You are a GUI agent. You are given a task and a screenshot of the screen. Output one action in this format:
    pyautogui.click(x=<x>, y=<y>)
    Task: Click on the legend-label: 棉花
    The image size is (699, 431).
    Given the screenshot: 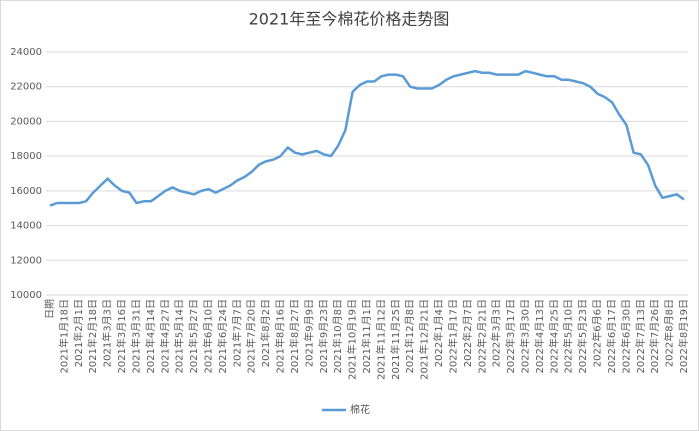 What is the action you would take?
    pyautogui.click(x=360, y=409)
    